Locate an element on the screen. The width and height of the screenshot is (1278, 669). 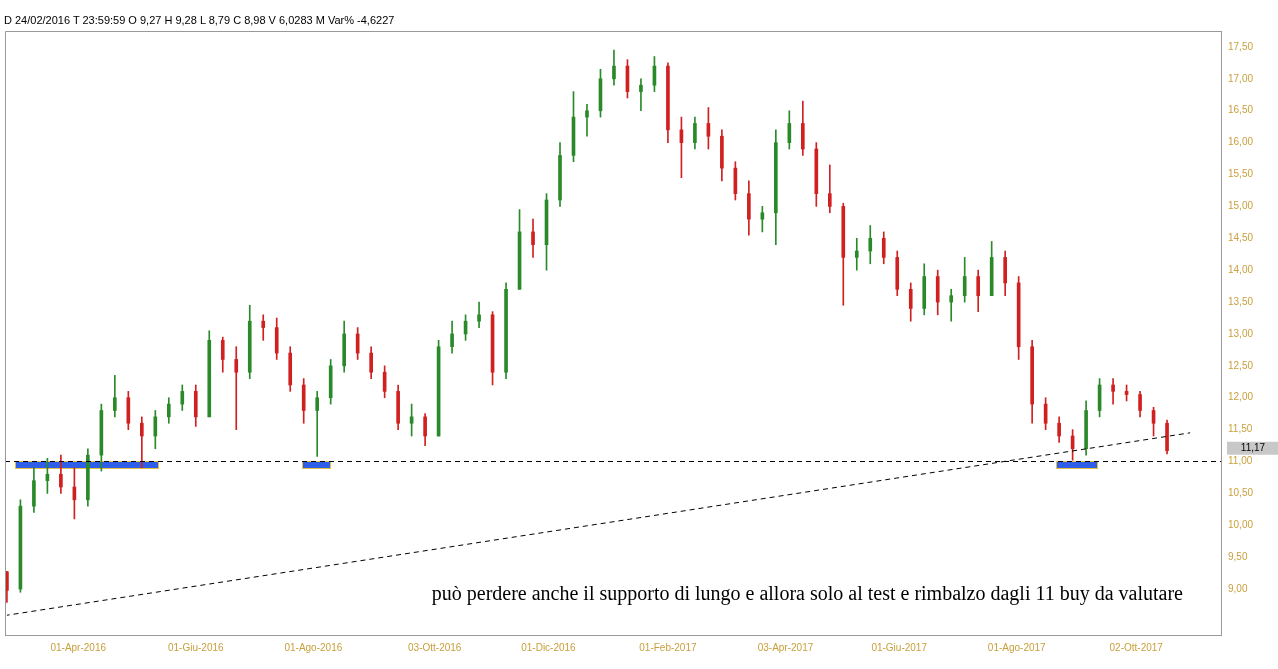
x-tick-label: 01-Dic-2016 is located at coordinates (549, 647).